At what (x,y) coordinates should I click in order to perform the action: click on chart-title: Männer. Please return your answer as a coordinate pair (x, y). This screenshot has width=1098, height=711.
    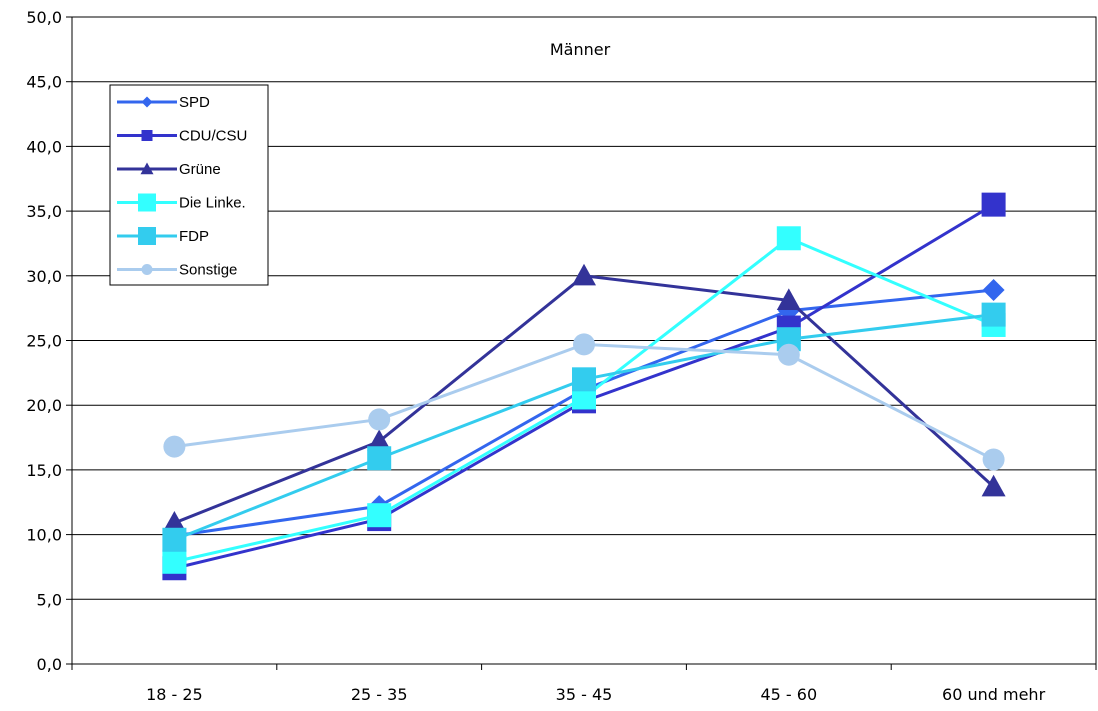
    Looking at the image, I should click on (580, 49).